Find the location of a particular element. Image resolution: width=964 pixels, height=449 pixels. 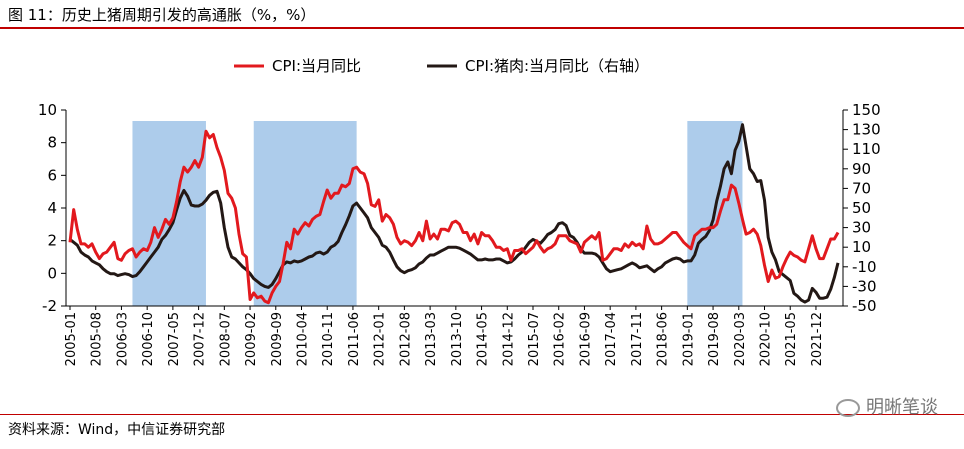

legend: CPI:当月同比 CPI:猪肉:当月同比（右轴） is located at coordinates (441, 66).